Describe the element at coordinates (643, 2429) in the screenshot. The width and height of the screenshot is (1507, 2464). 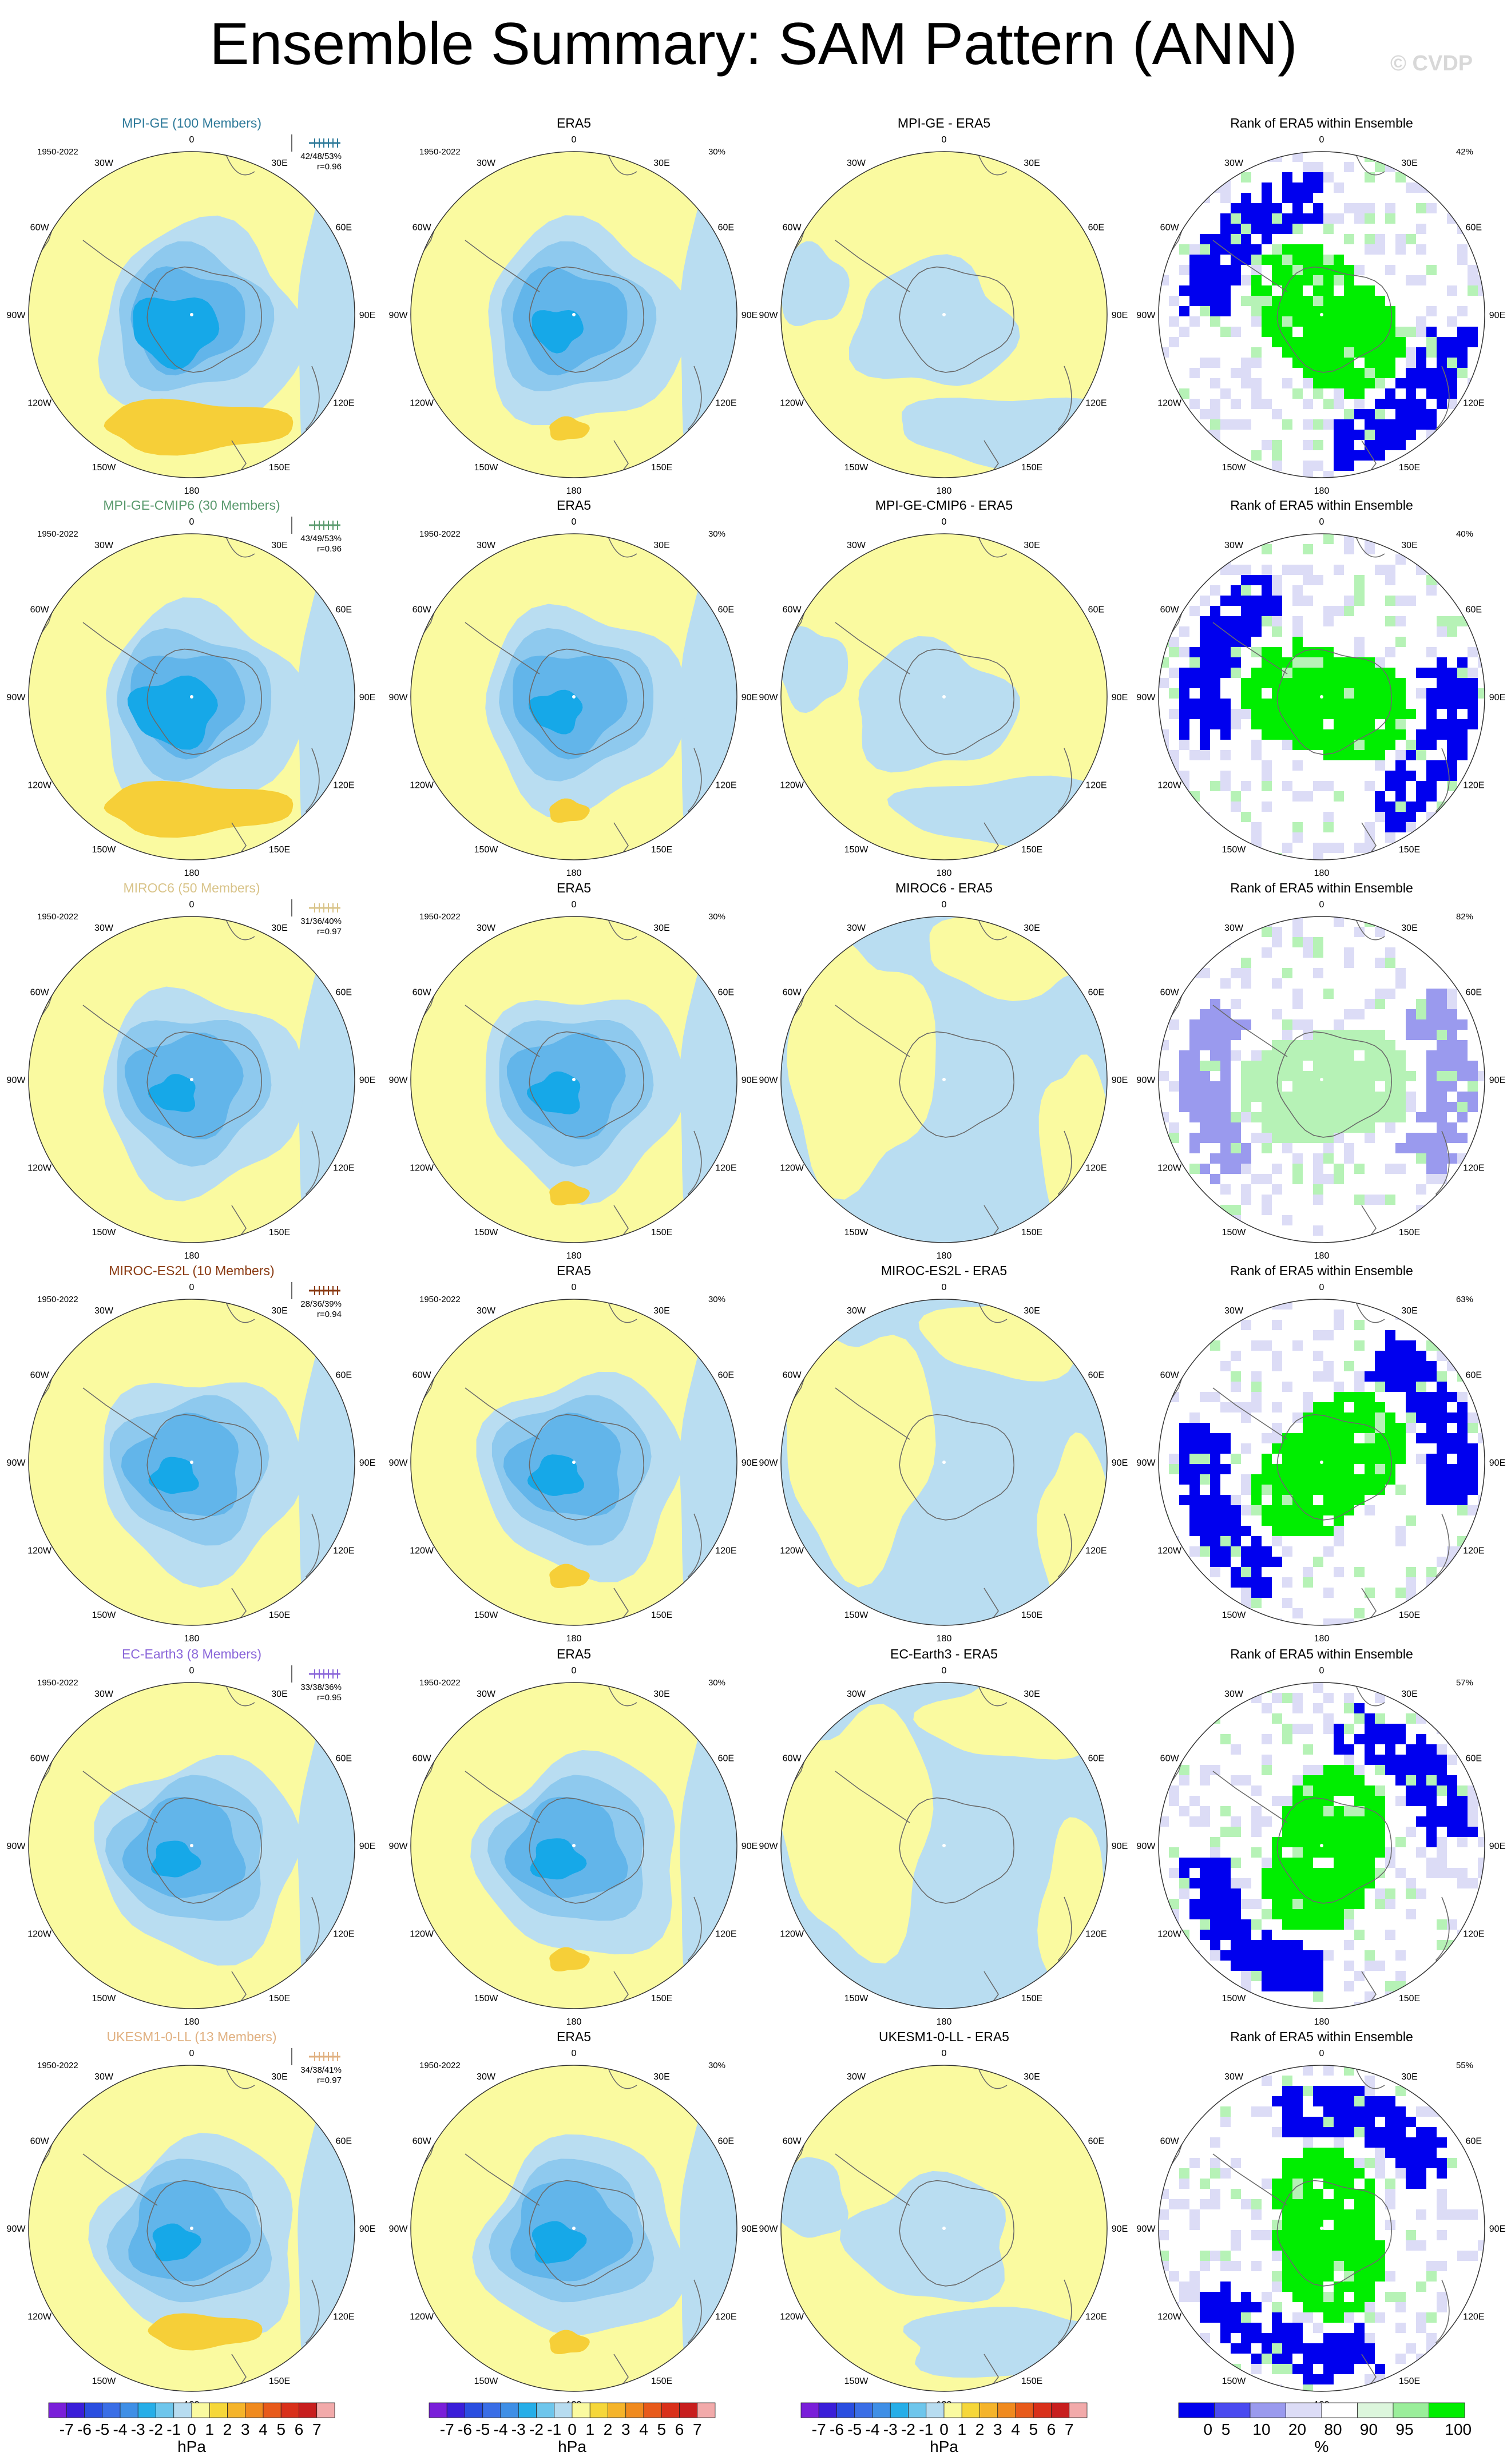
I see `colorbar-tick-label: 4` at that location.